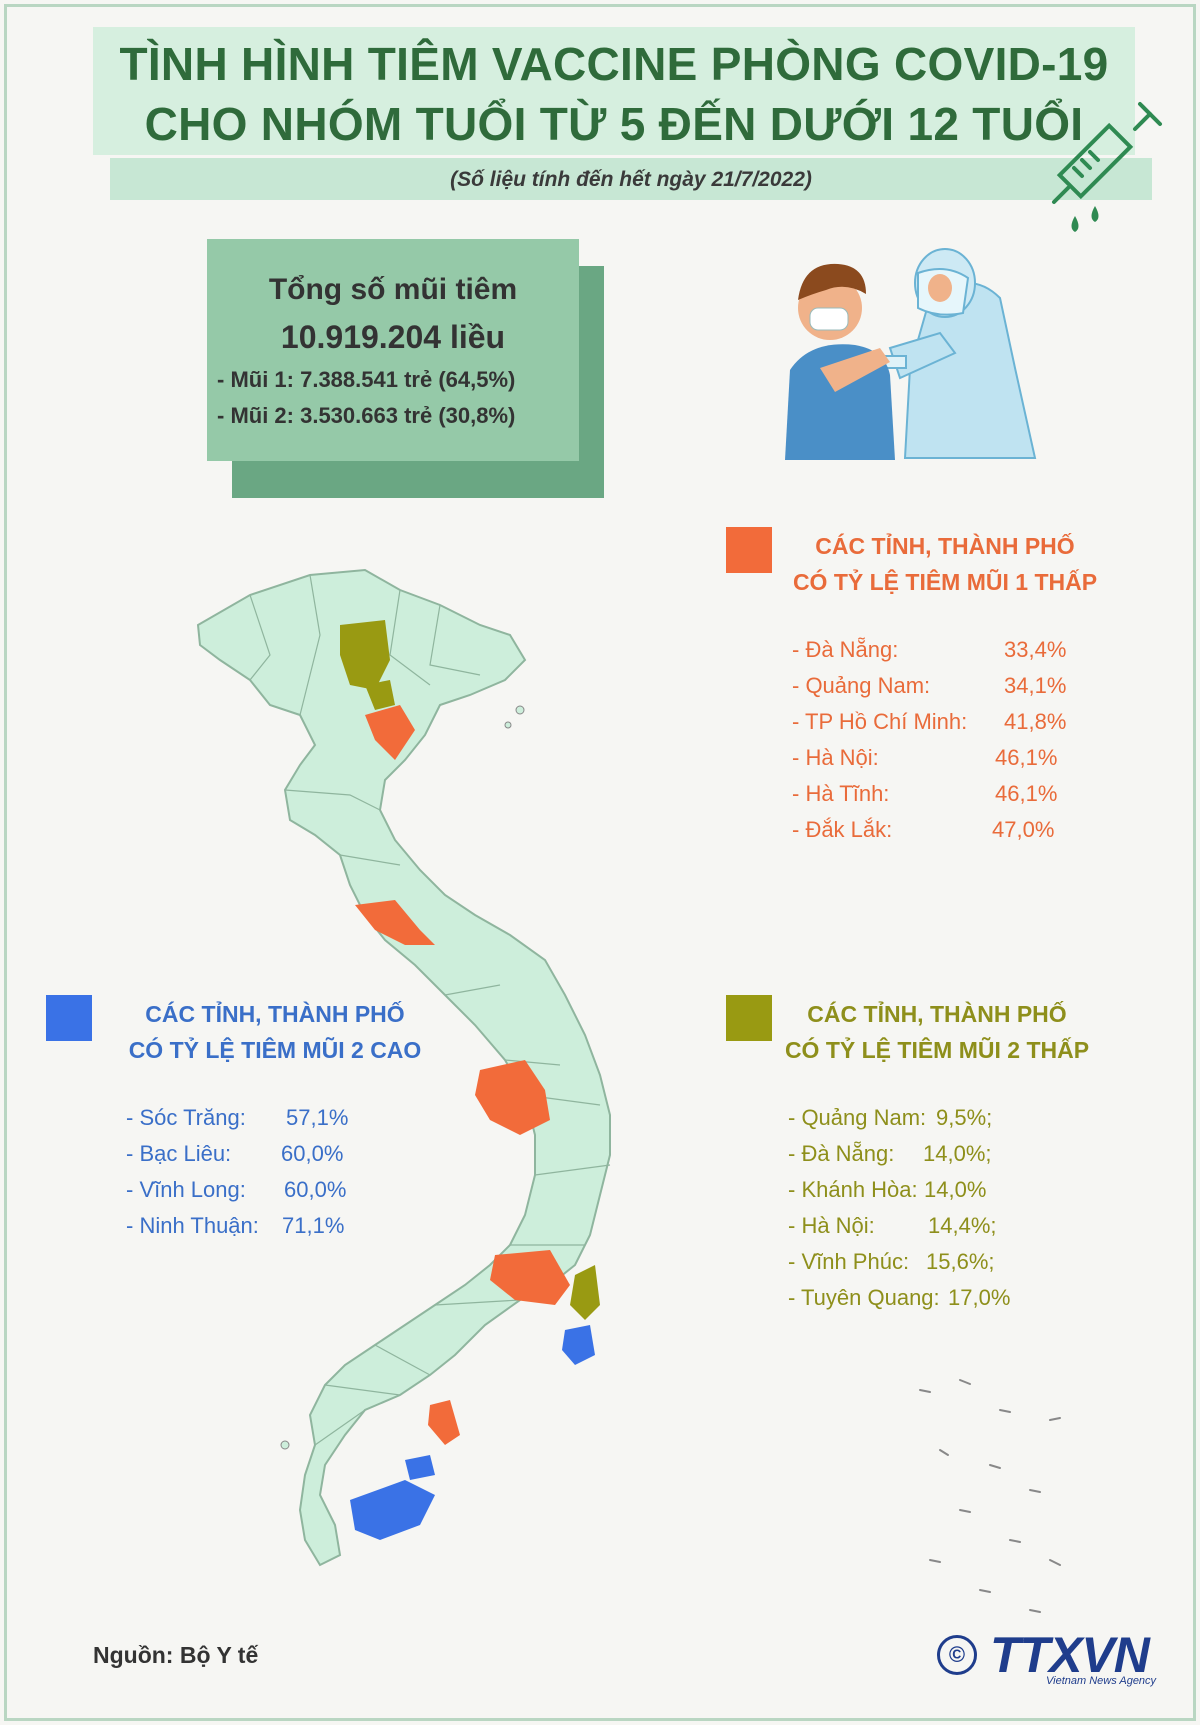 The width and height of the screenshot is (1200, 1725). What do you see at coordinates (942, 758) in the screenshot?
I see `list-item: - Hà Nội: 46,1%` at bounding box center [942, 758].